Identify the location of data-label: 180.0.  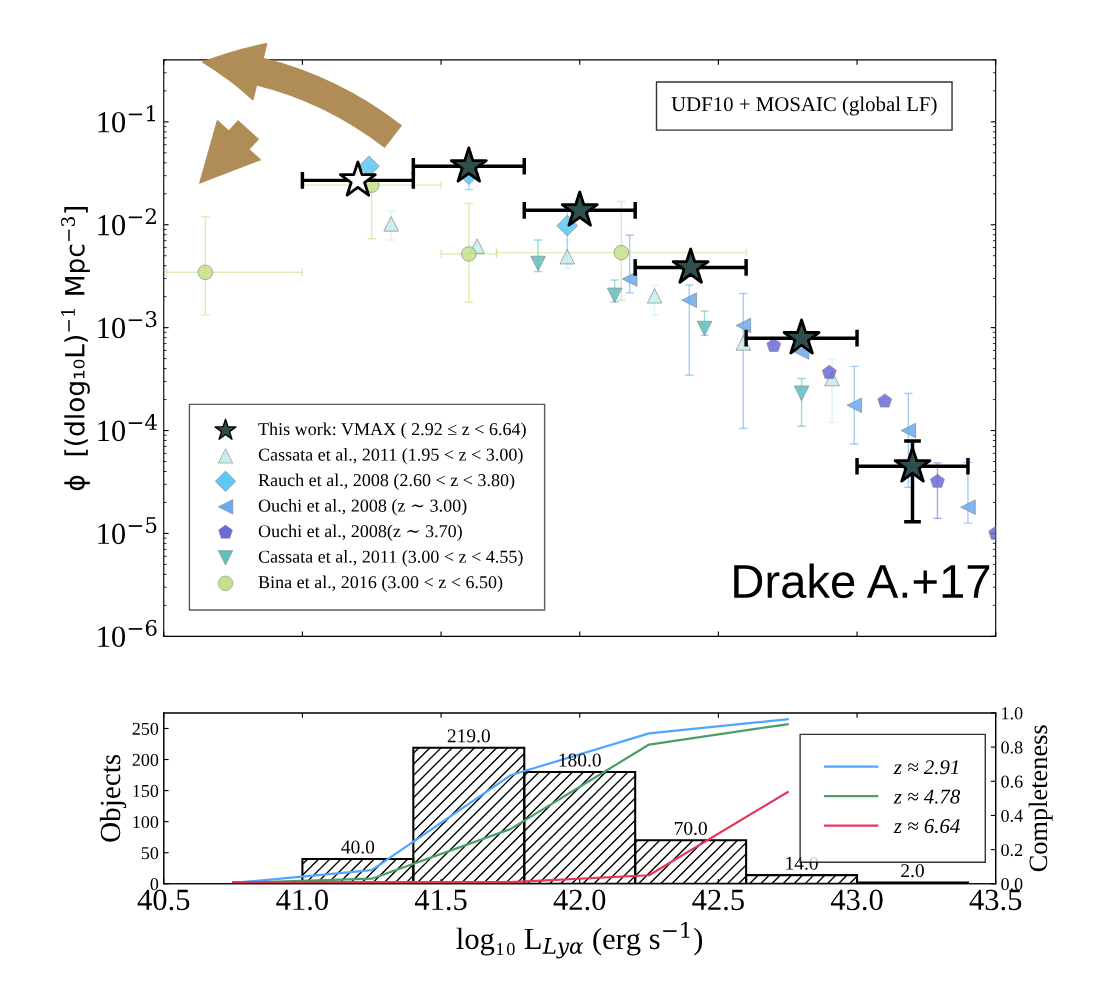
(580, 760).